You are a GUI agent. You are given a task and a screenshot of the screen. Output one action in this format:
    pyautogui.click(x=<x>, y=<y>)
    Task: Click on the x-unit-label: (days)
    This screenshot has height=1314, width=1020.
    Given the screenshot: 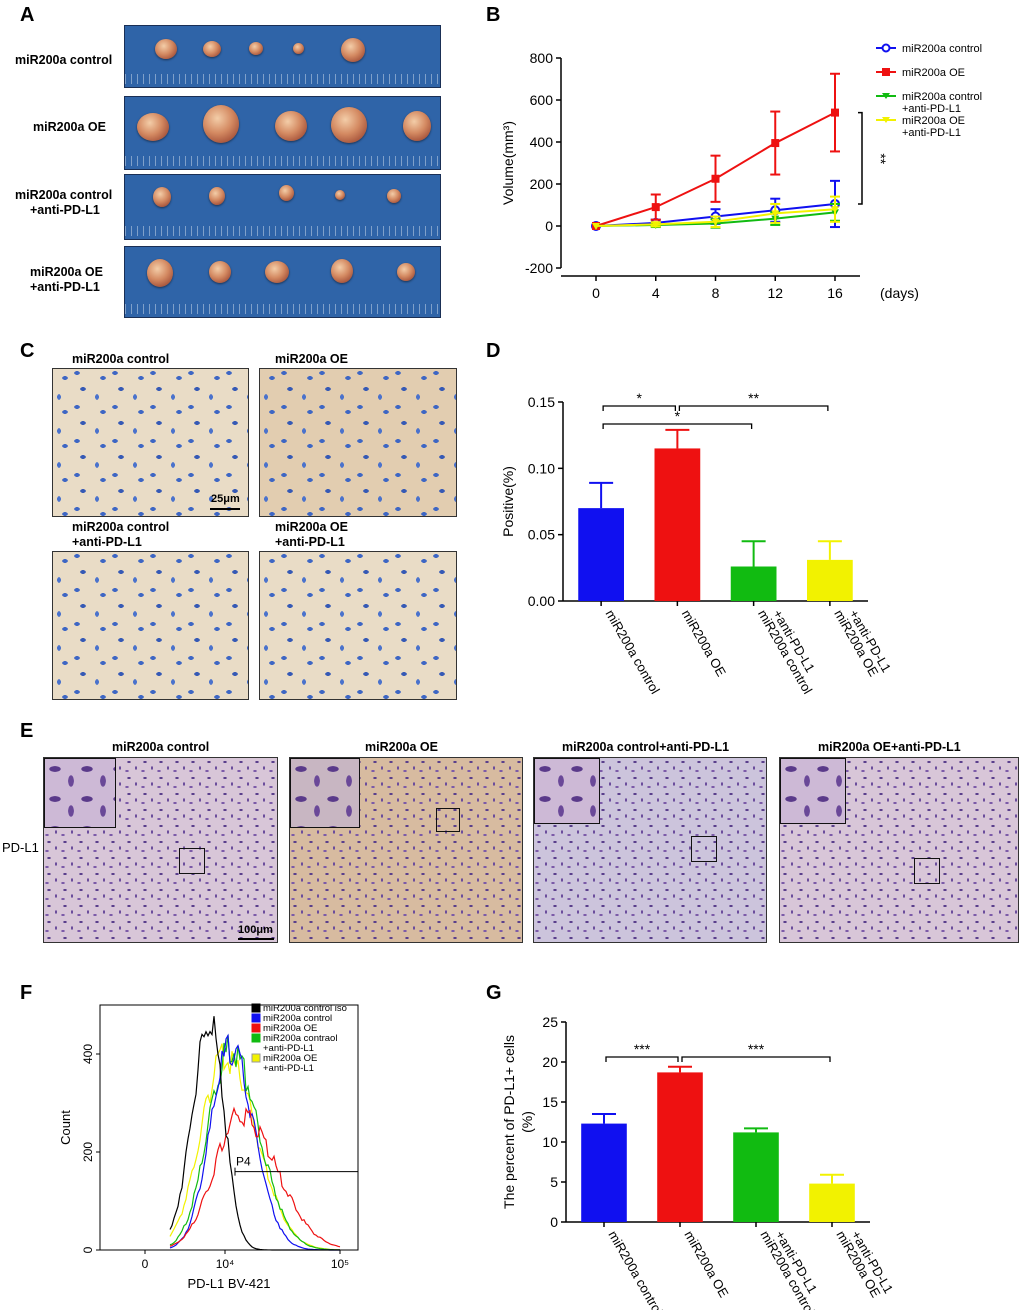 What is the action you would take?
    pyautogui.click(x=899, y=293)
    